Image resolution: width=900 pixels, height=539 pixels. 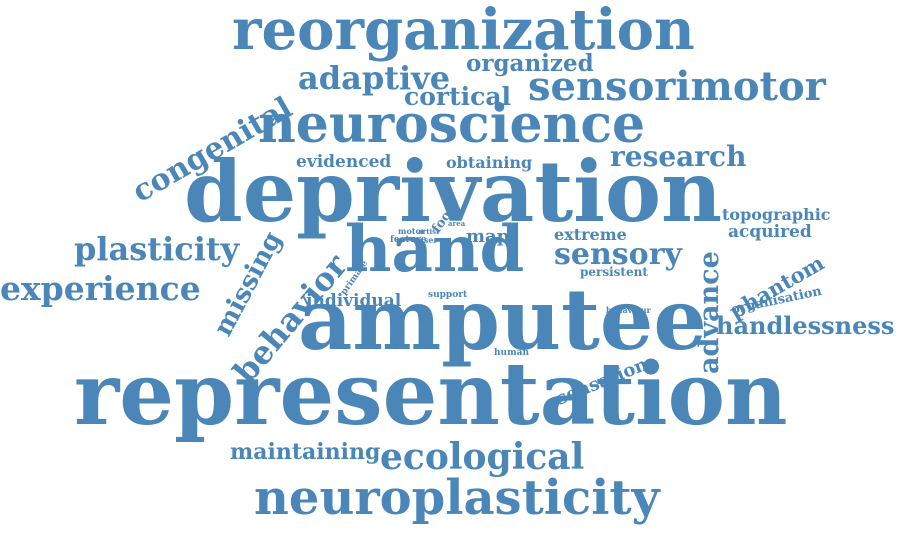 What do you see at coordinates (457, 223) in the screenshot?
I see `word-area: area` at bounding box center [457, 223].